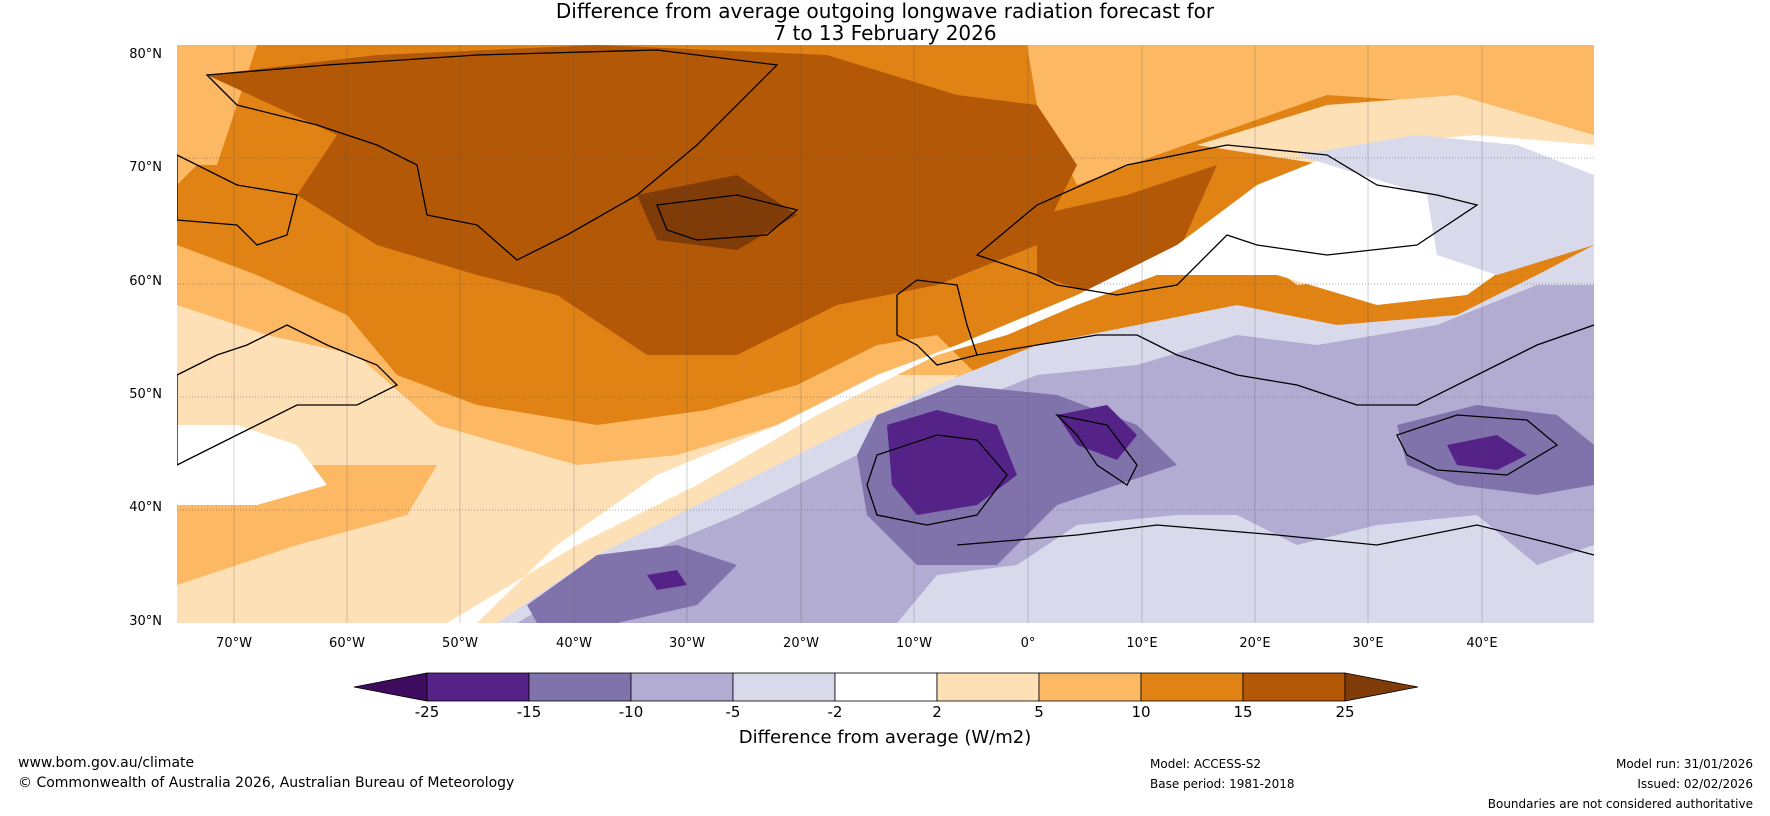 This screenshot has width=1770, height=816. What do you see at coordinates (1285, 365) in the screenshot?
I see `coastline-europe` at bounding box center [1285, 365].